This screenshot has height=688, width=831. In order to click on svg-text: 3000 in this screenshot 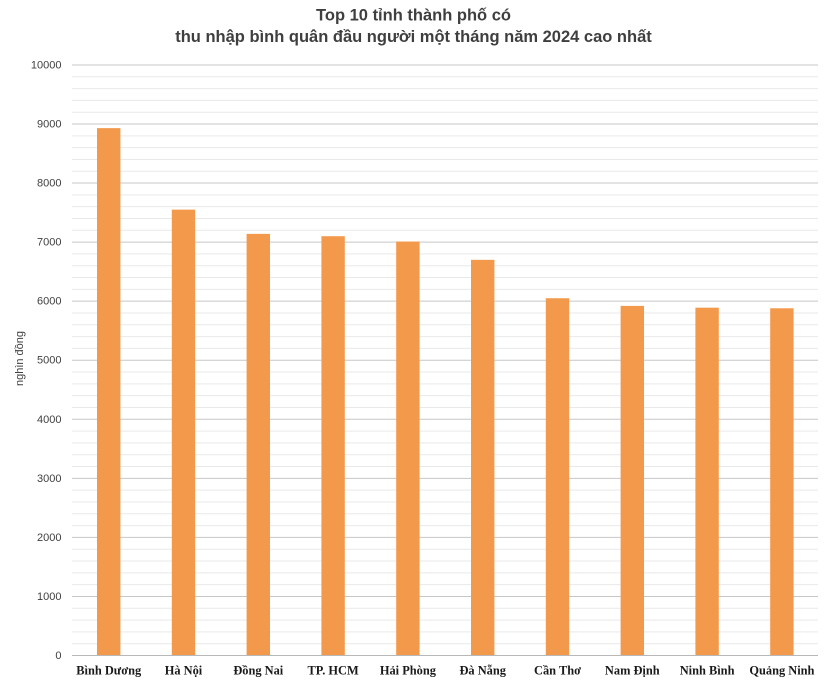, I will do `click(49, 479)`.